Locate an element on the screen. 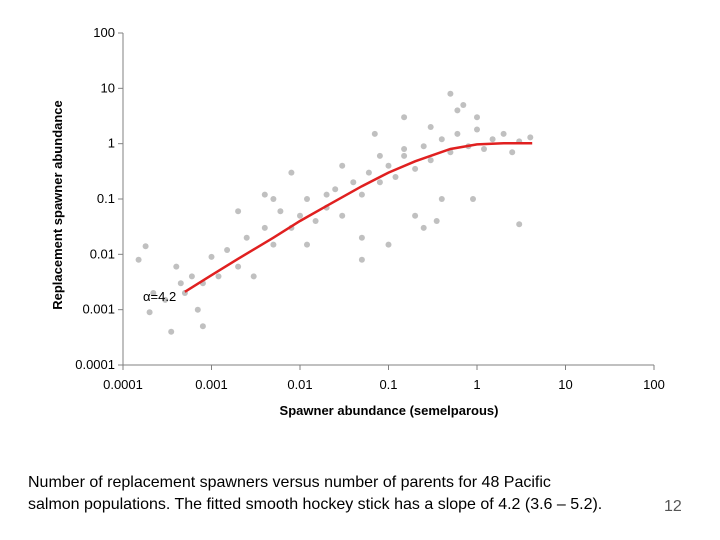 This screenshot has height=540, width=720. page-number: 12 is located at coordinates (673, 506).